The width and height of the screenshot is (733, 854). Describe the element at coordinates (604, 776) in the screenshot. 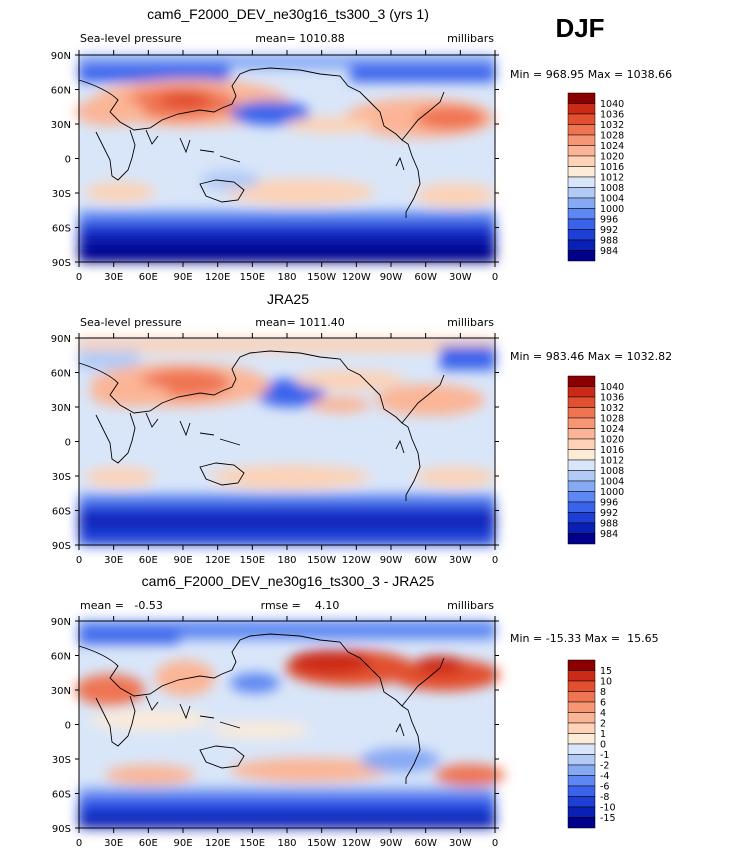

I see `colorbar-label: -4` at that location.